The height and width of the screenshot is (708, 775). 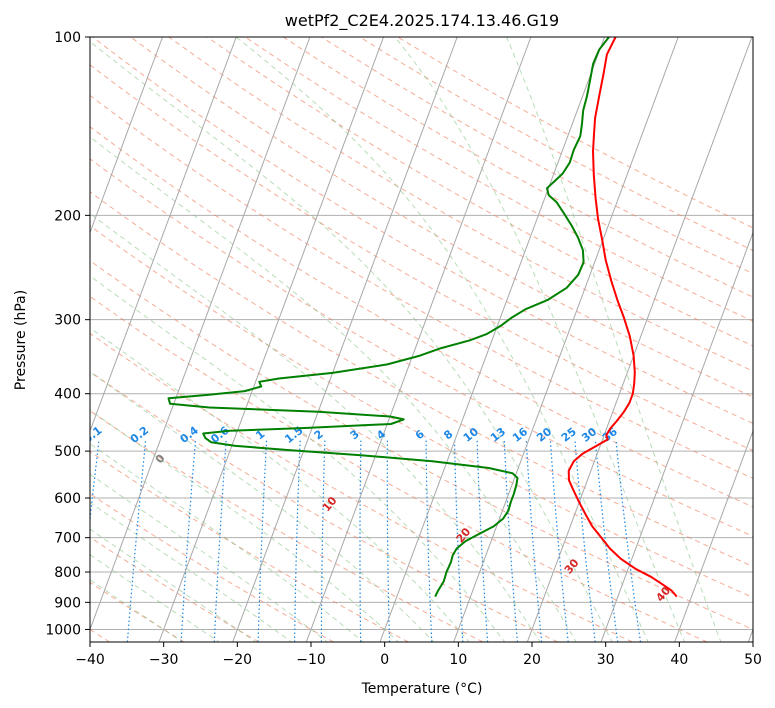 What do you see at coordinates (67, 603) in the screenshot?
I see `y-tick-label: 900` at bounding box center [67, 603].